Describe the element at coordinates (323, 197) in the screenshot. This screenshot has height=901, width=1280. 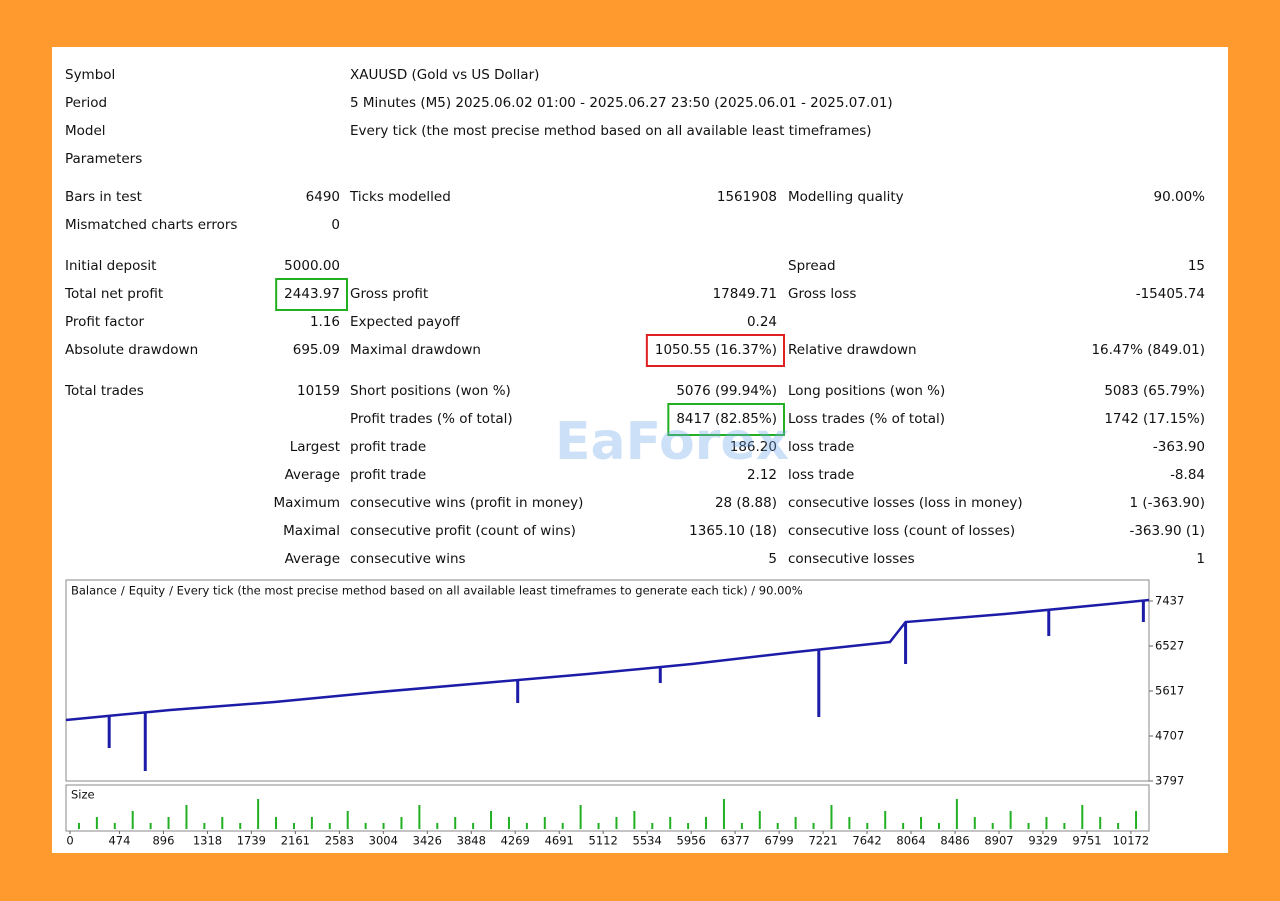
I see `stat-value: 6490` at that location.